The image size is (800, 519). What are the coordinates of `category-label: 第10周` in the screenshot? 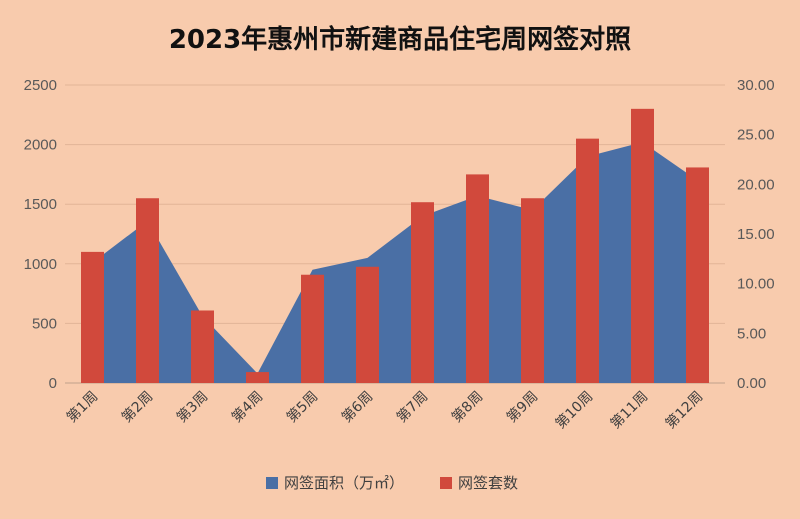 It's located at (574, 410).